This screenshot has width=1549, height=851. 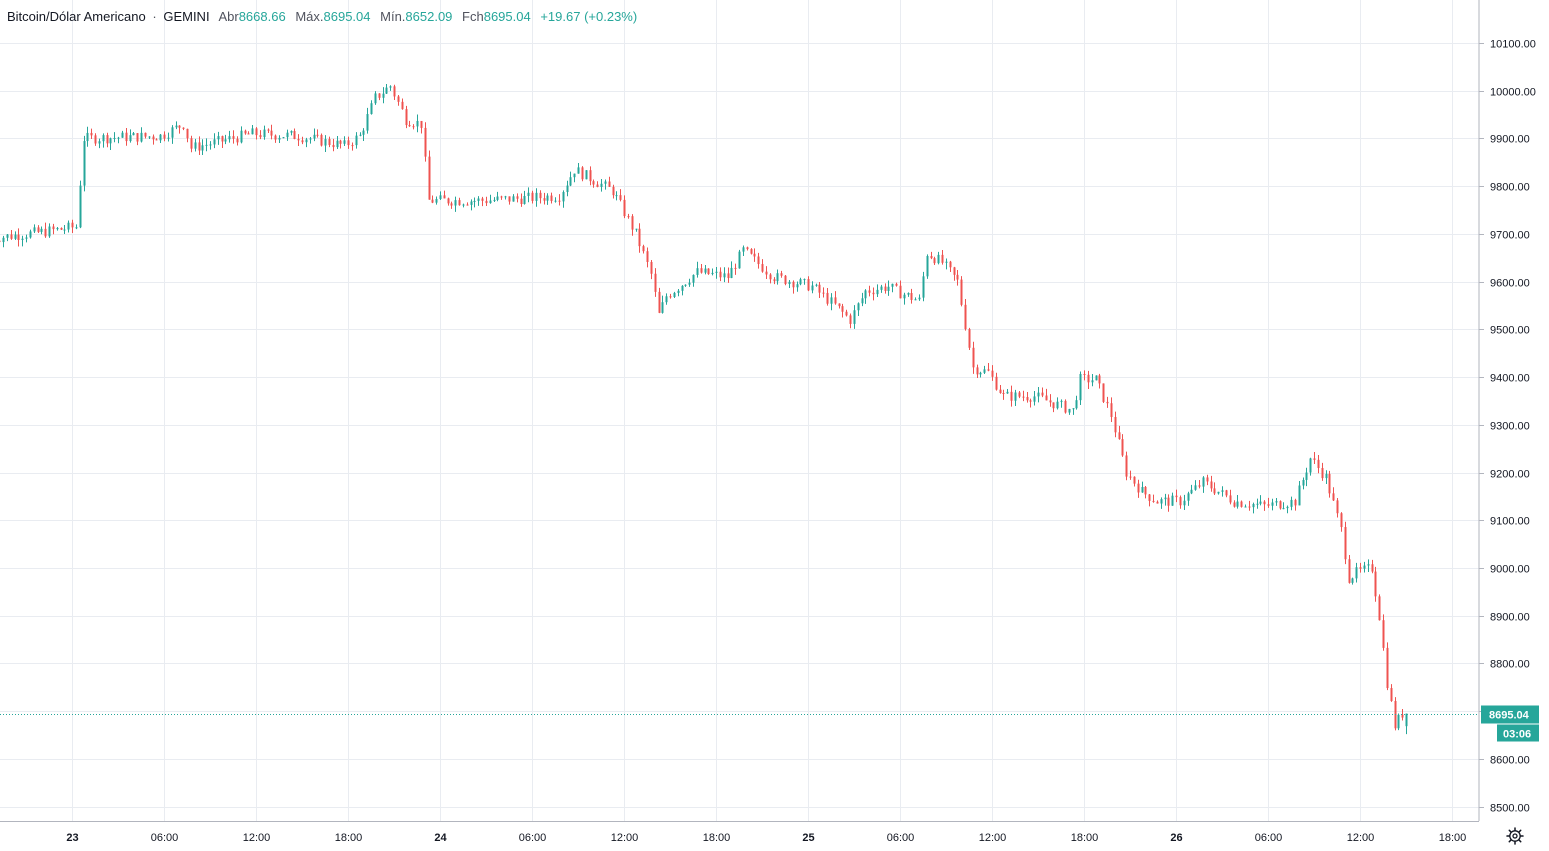 What do you see at coordinates (76, 16) in the screenshot?
I see `symbol-name: Bitcoin/Dólar Americano` at bounding box center [76, 16].